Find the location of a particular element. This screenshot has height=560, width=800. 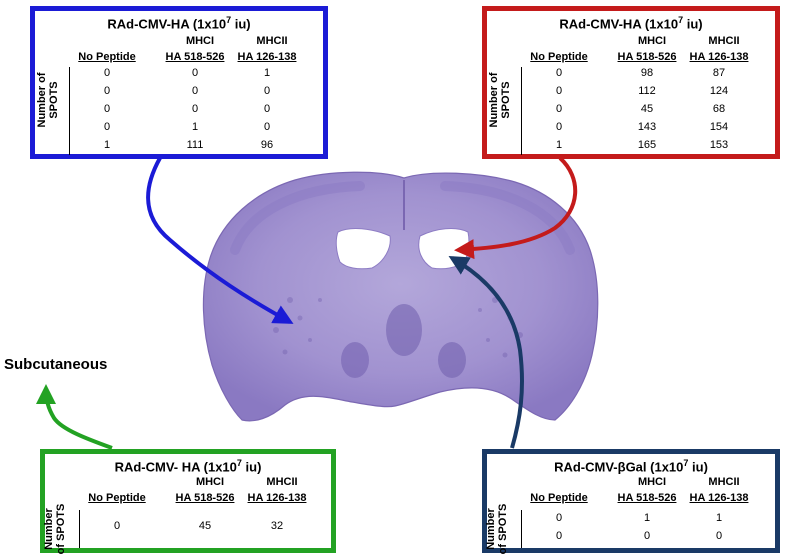

table-cell: 112 is located at coordinates (647, 91).